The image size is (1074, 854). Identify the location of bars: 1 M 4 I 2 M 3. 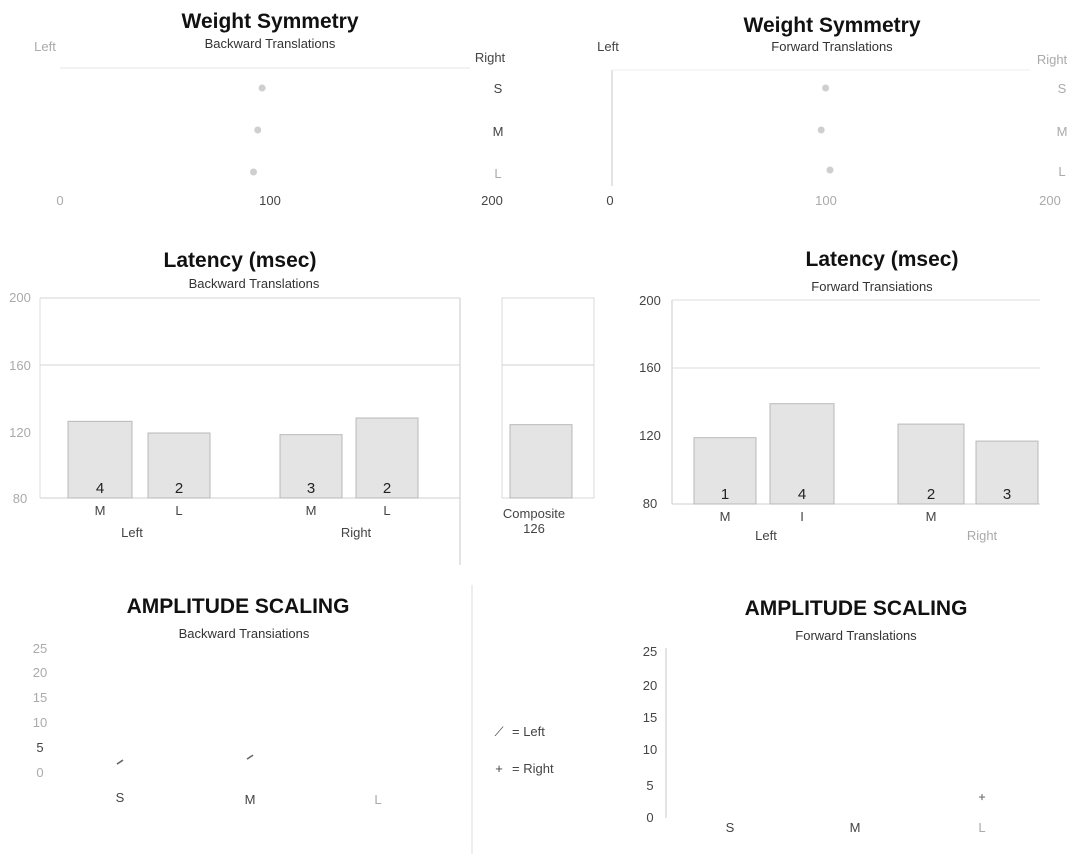
(866, 463).